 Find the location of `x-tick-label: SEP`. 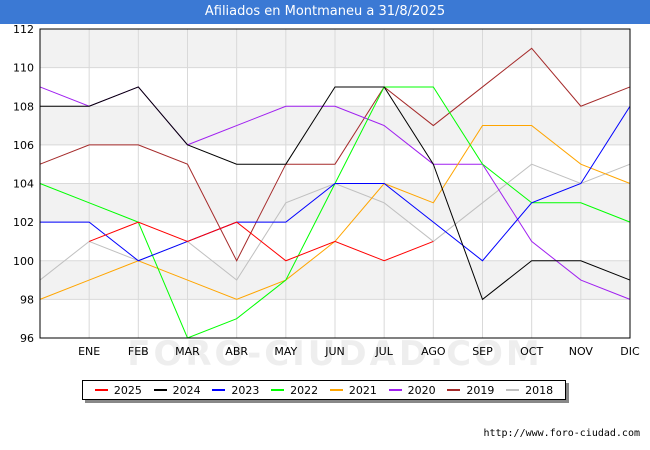

x-tick-label: SEP is located at coordinates (482, 351).